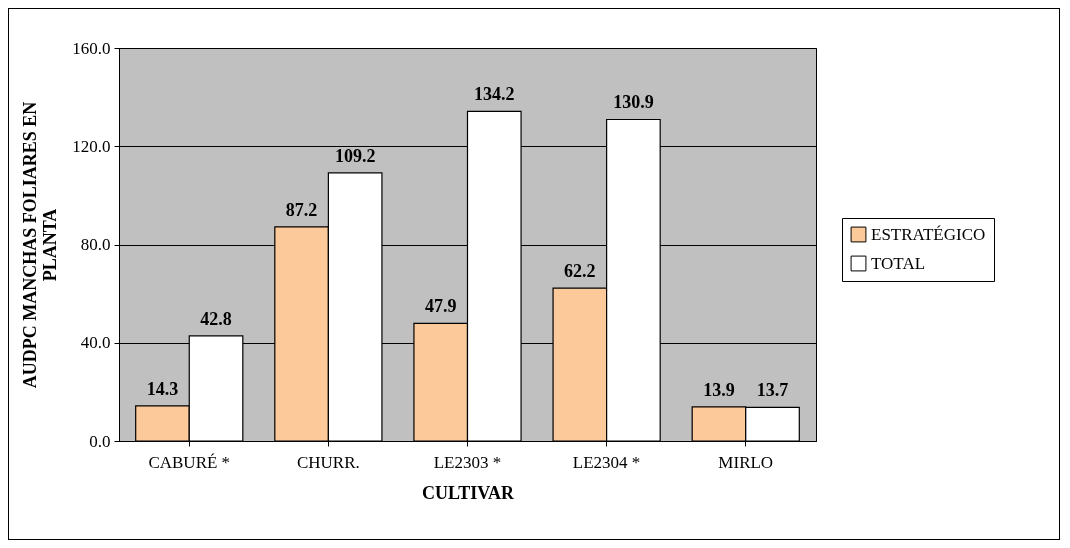 Image resolution: width=1070 pixels, height=548 pixels. I want to click on y-axis-title: AUDPC MANCHAS FOLIARES EN PLANTA, so click(40, 245).